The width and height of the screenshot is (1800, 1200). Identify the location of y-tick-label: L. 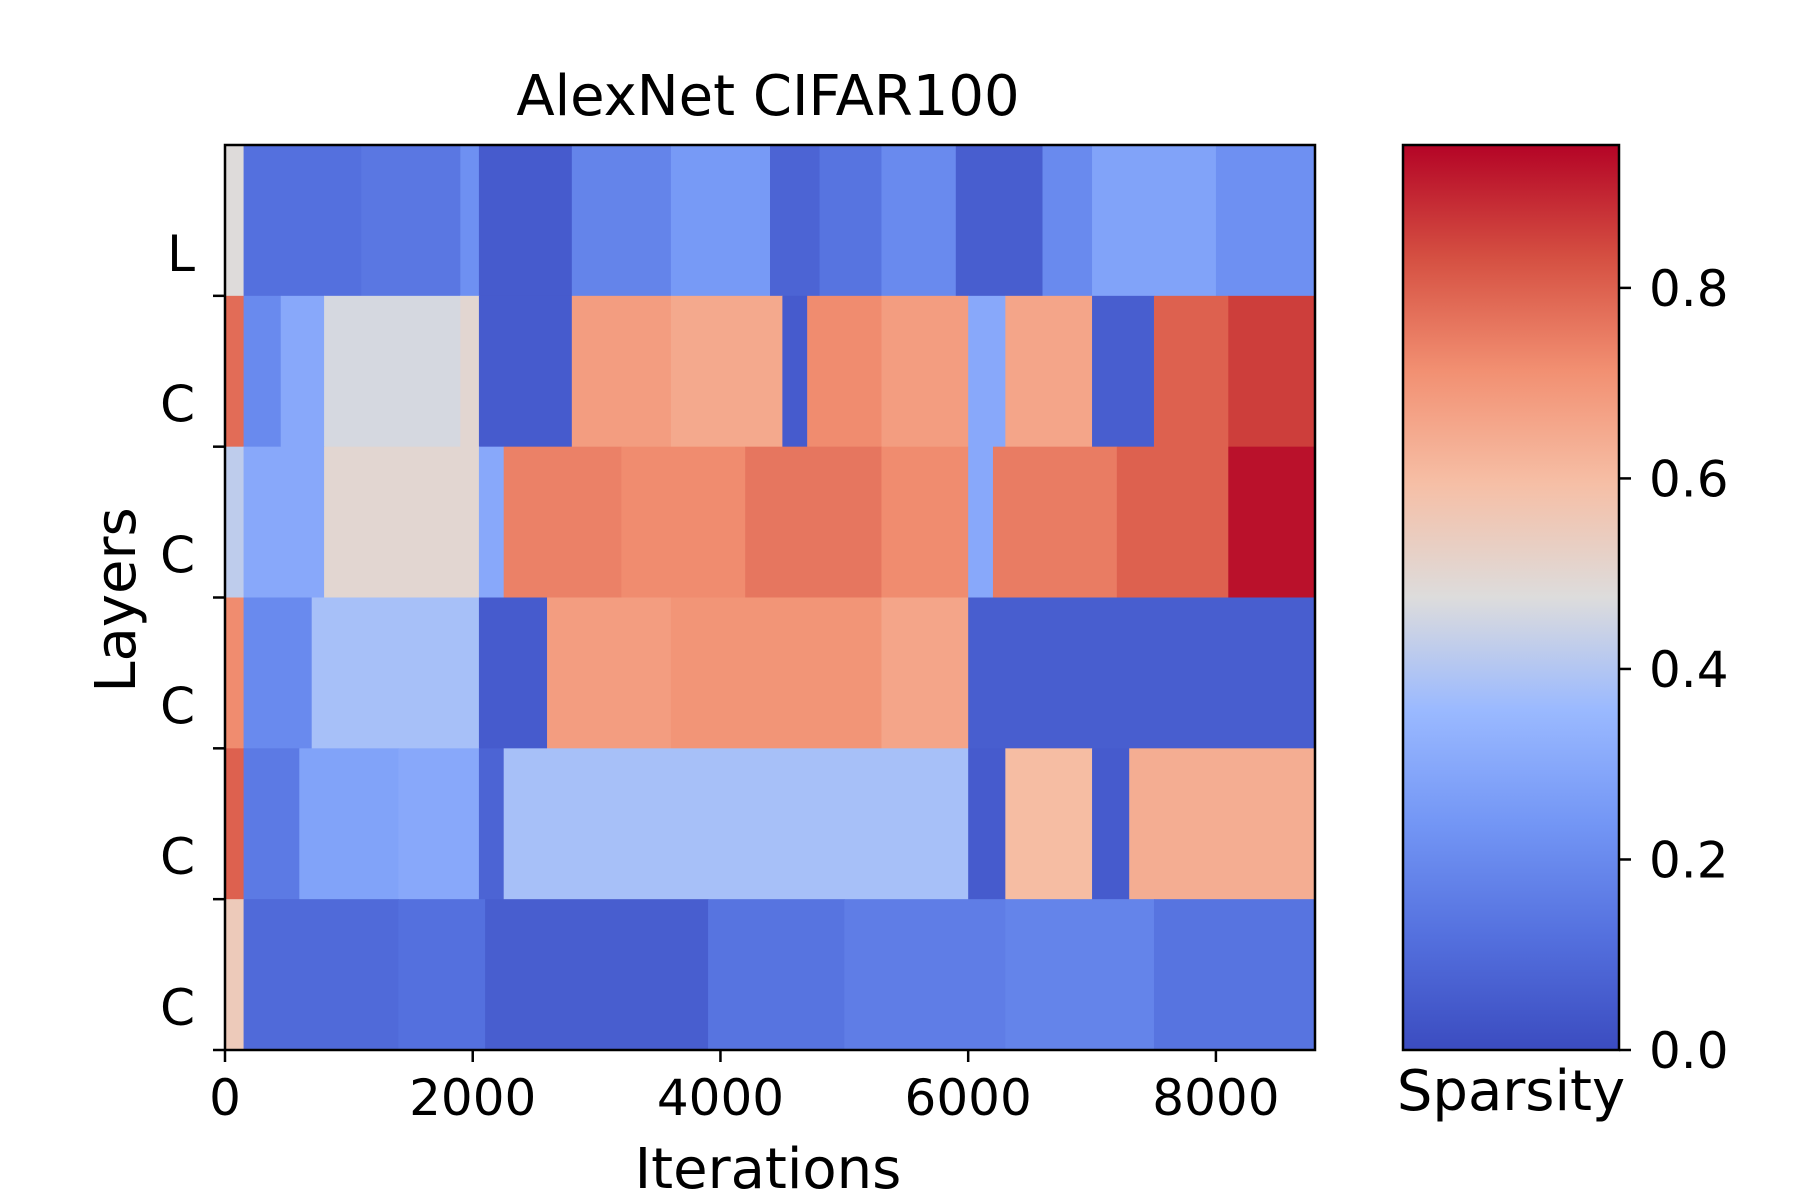
(181, 254).